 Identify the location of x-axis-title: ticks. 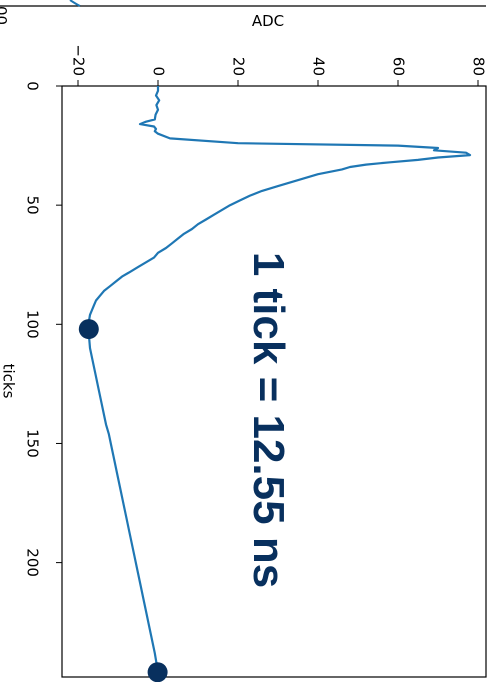
(9, 381).